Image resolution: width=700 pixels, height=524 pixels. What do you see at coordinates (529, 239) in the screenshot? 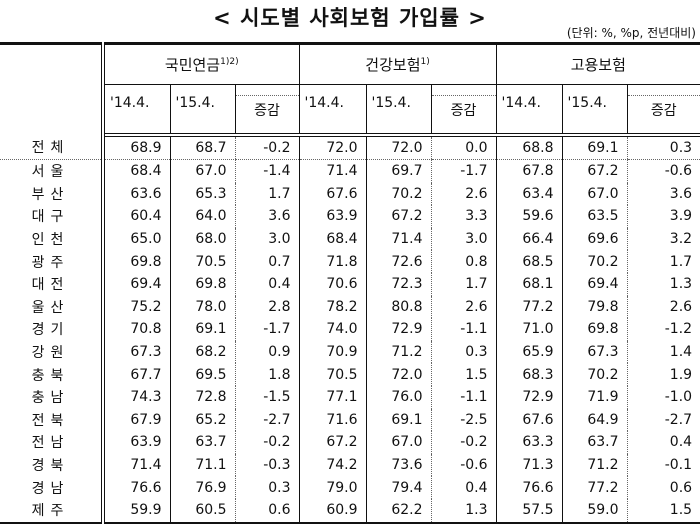
I see `cell-value: 66.4` at bounding box center [529, 239].